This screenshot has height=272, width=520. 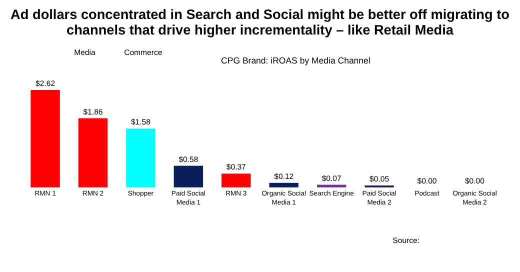 I want to click on chart-subtitle: CPG Brand: iROAS by Media Channel, so click(x=295, y=61).